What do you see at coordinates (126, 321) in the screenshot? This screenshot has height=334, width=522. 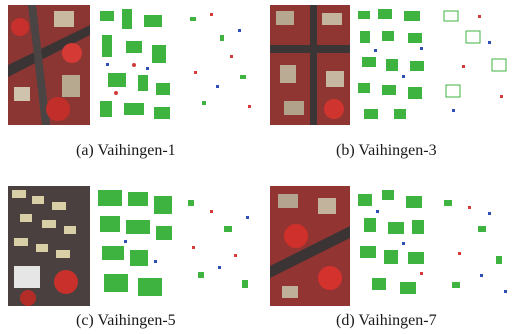 I see `caption-c: (c) Vaihingen-5` at bounding box center [126, 321].